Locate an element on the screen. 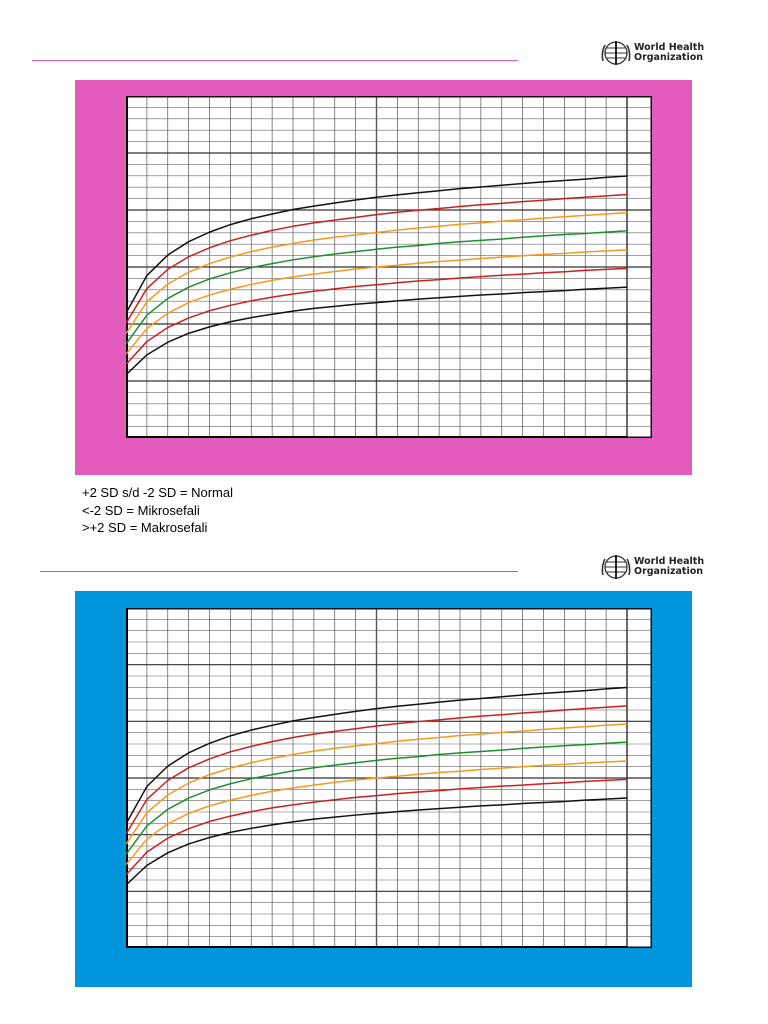 The image size is (768, 1024). who-logo-bottom: World Health Organization is located at coordinates (652, 567).